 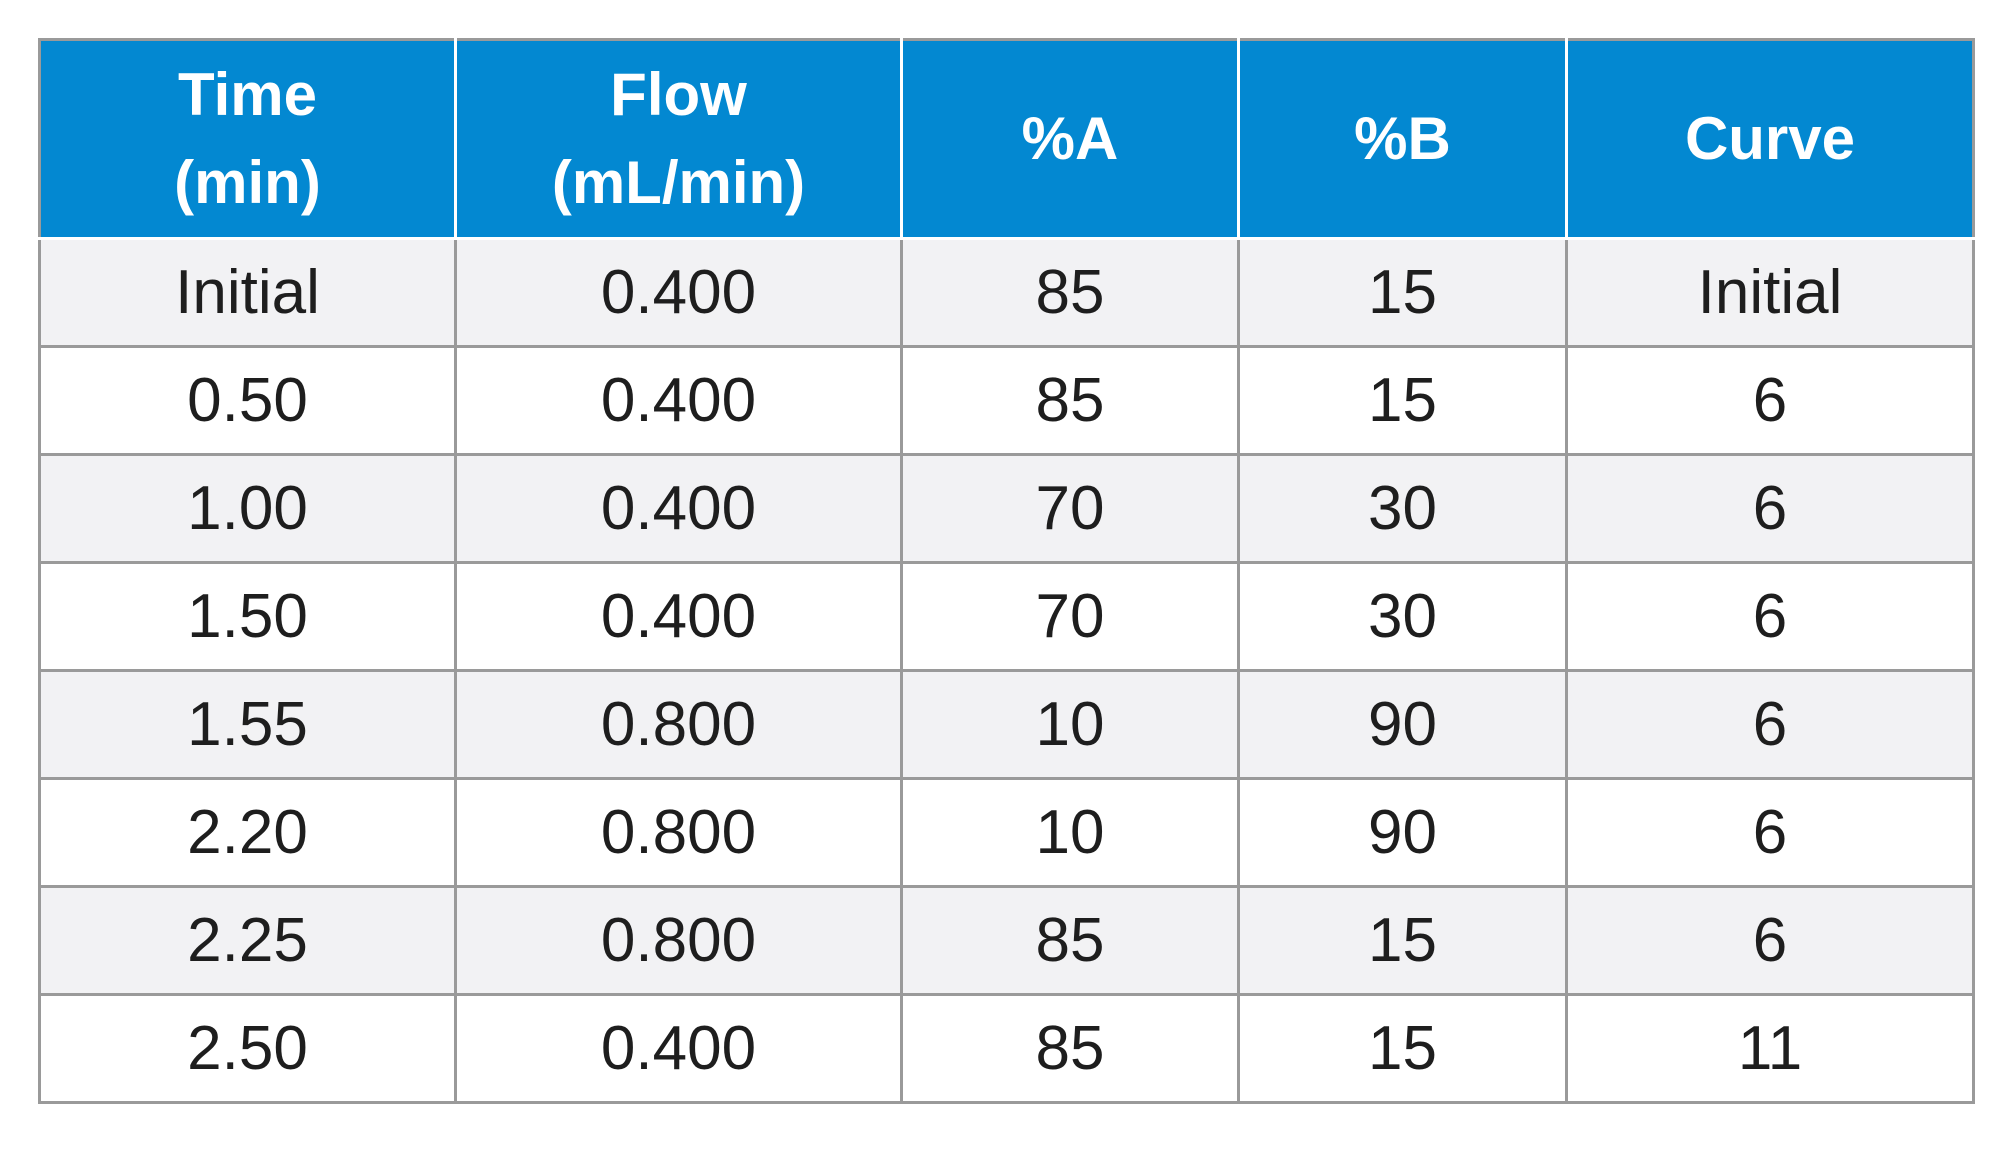 I want to click on table-row: 2.25 0.800 85 15 6, so click(x=1006, y=940).